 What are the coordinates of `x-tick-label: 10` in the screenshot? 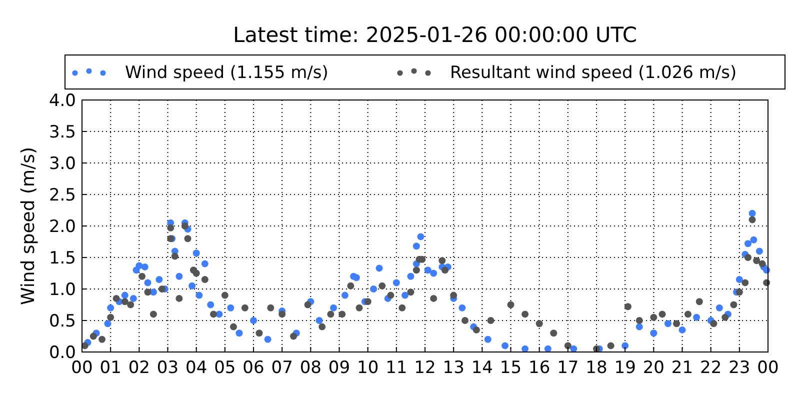 It's located at (368, 368).